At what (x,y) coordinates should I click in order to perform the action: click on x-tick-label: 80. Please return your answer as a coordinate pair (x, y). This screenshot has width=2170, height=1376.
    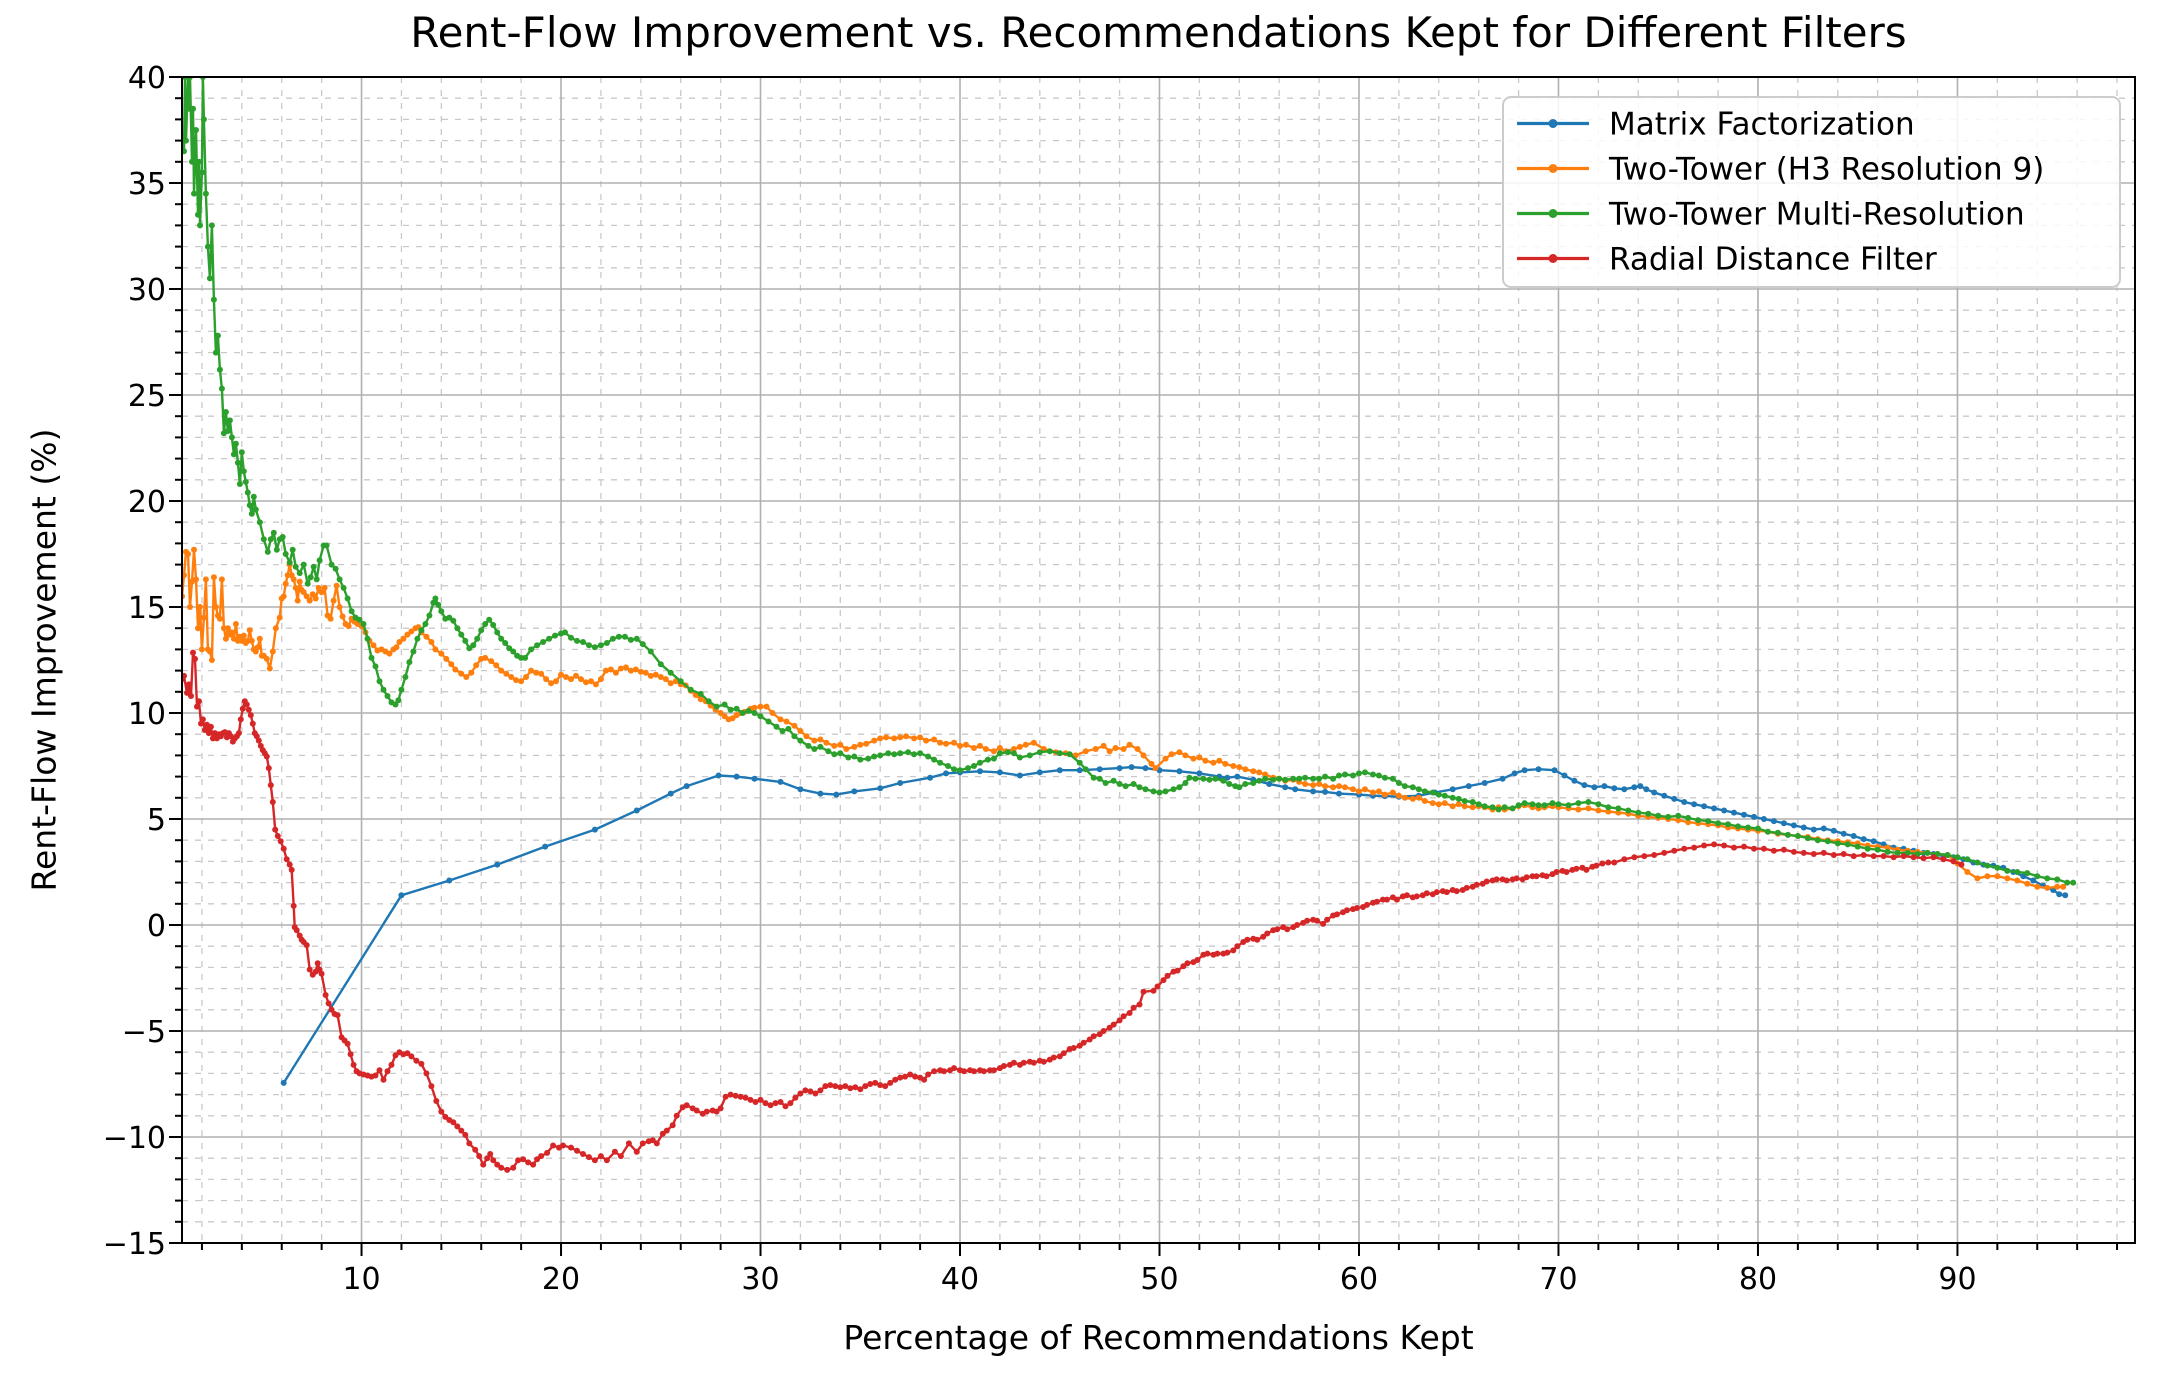
    Looking at the image, I should click on (1758, 1279).